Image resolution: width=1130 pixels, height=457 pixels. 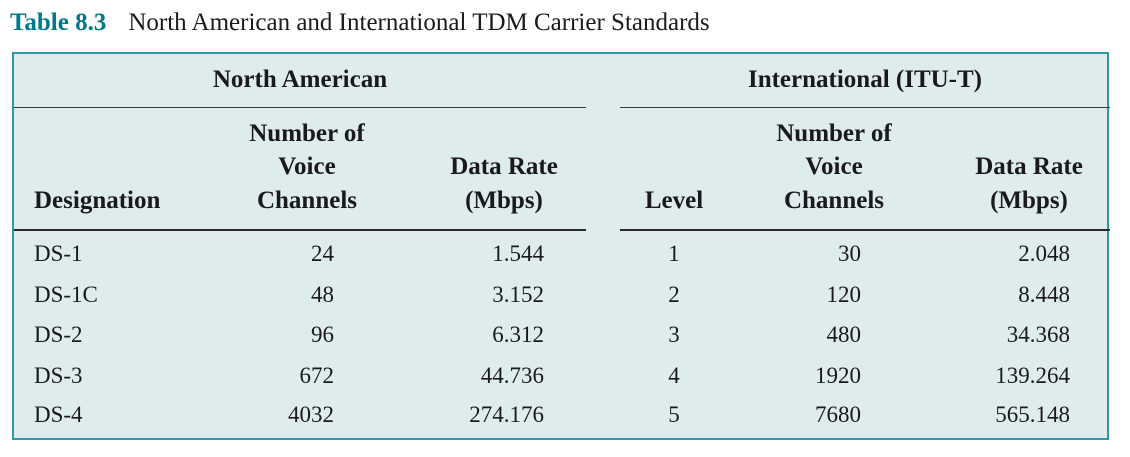 I want to click on col-header-itu-channels-line2: Voice, so click(x=834, y=166).